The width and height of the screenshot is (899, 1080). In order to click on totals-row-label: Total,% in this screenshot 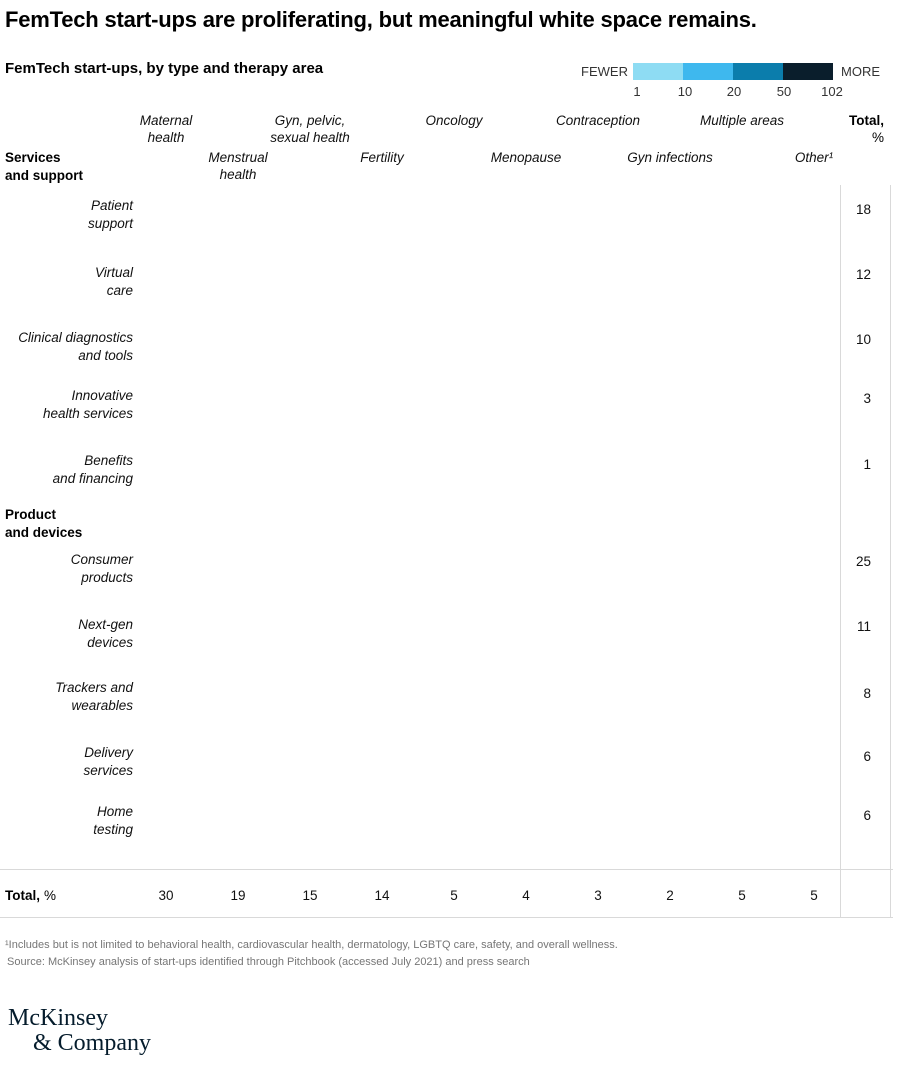, I will do `click(30, 895)`.